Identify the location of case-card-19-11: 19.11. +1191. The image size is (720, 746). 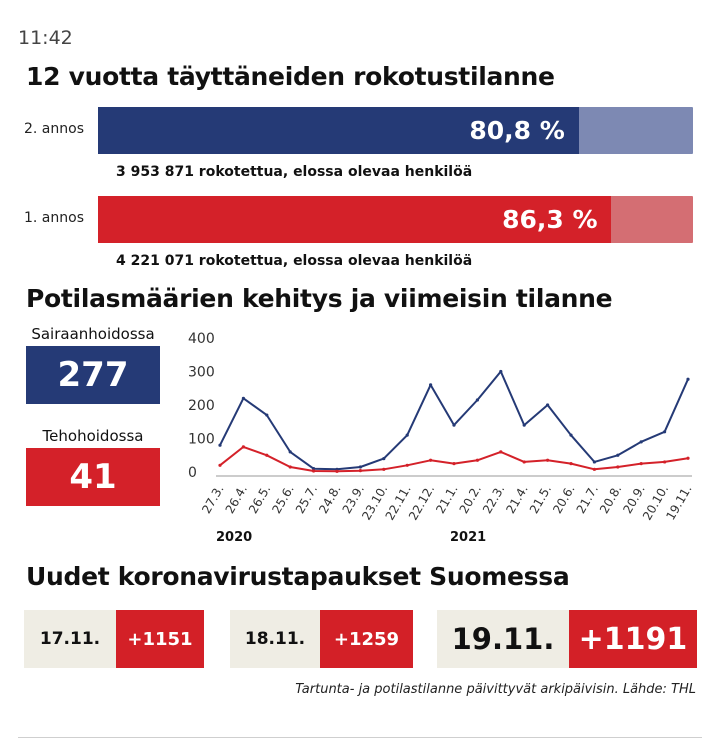
(567, 639).